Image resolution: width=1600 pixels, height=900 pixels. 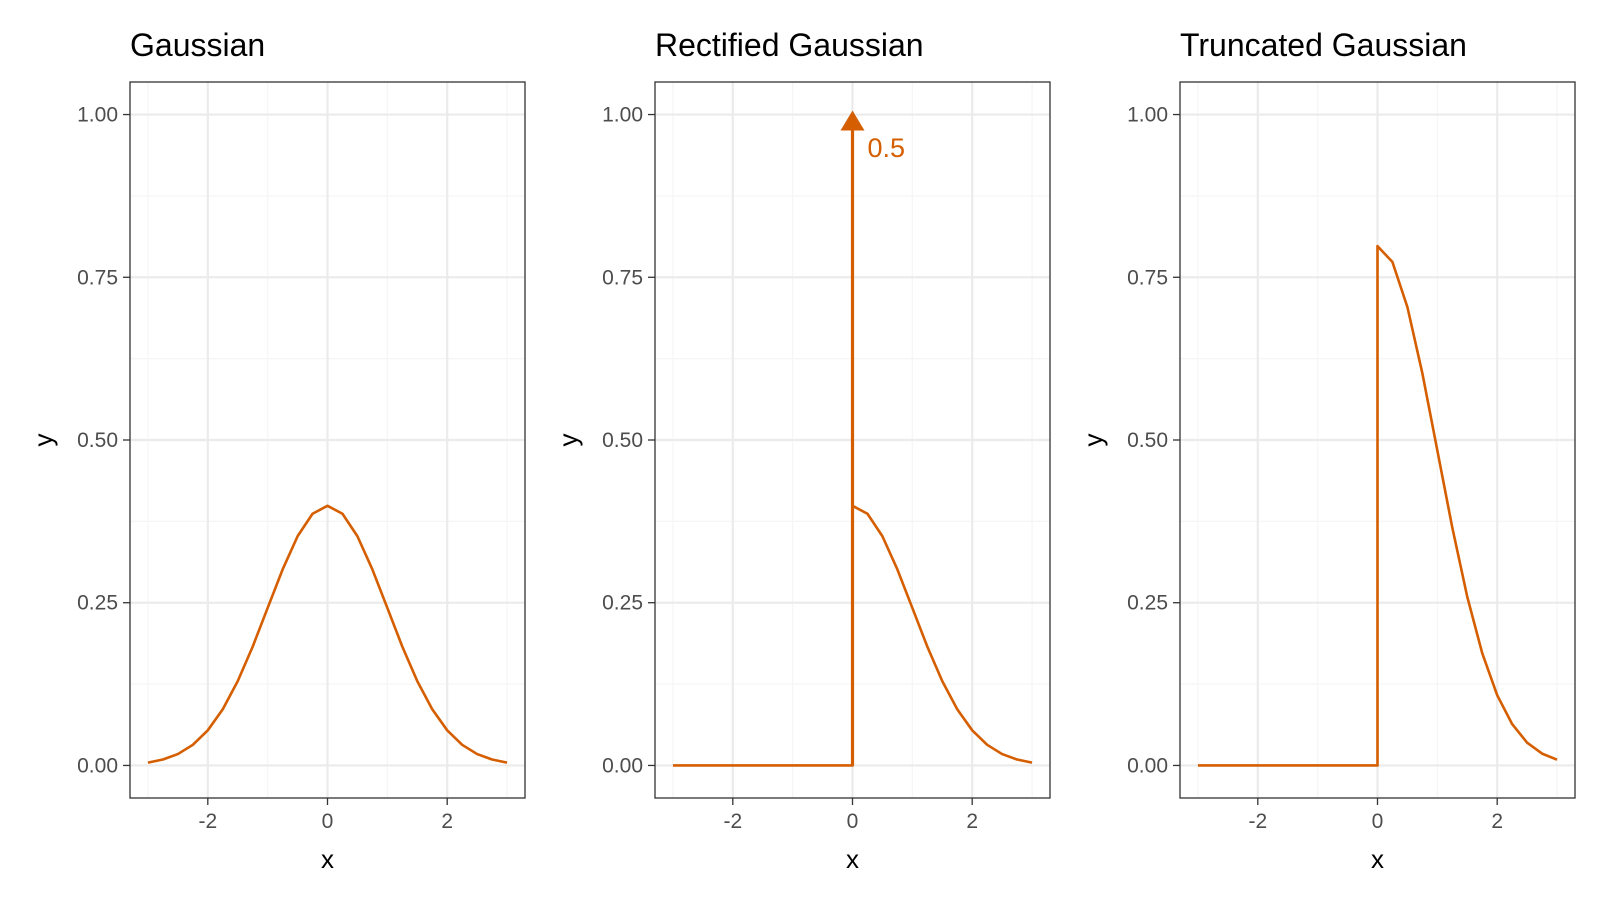 What do you see at coordinates (1323, 45) in the screenshot?
I see `chart-title: Truncated Gaussian` at bounding box center [1323, 45].